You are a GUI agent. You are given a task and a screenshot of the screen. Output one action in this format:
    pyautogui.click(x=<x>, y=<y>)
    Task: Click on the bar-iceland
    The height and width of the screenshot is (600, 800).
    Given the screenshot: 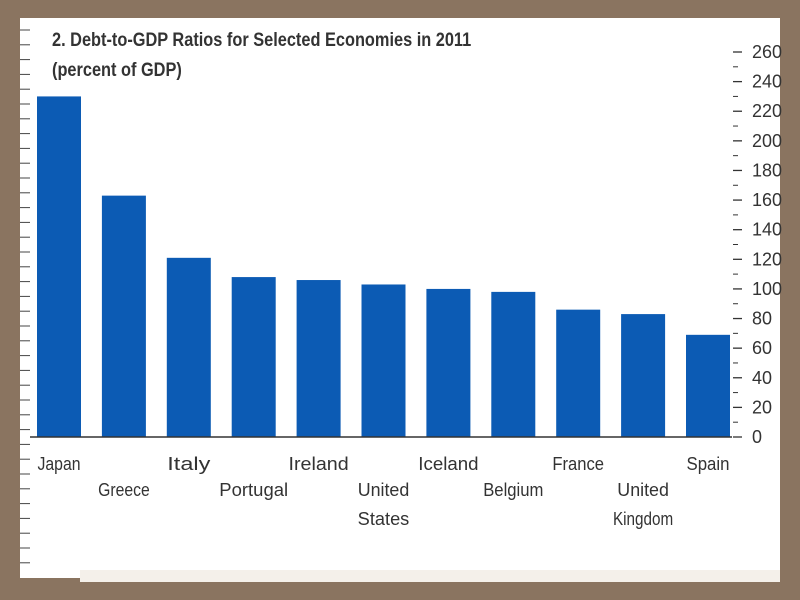 What is the action you would take?
    pyautogui.click(x=448, y=362)
    